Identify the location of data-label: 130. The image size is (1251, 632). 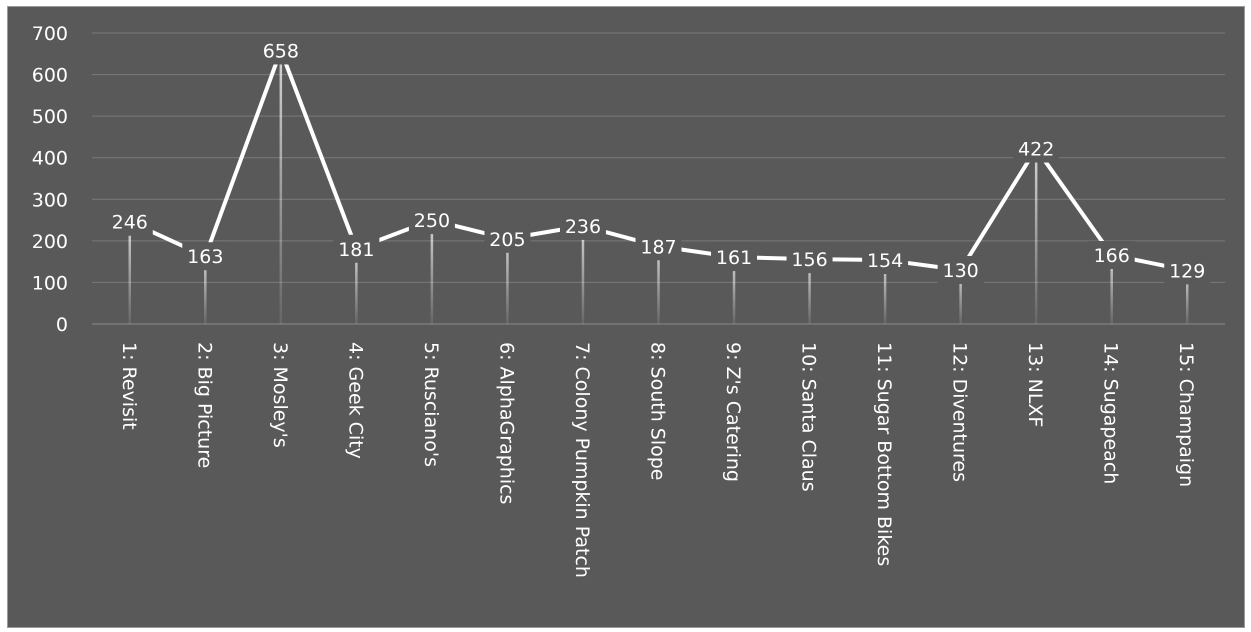
(961, 271).